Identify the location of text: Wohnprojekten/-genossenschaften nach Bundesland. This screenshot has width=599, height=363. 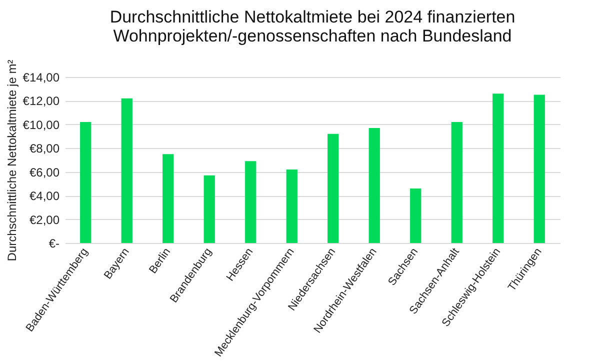
(312, 36).